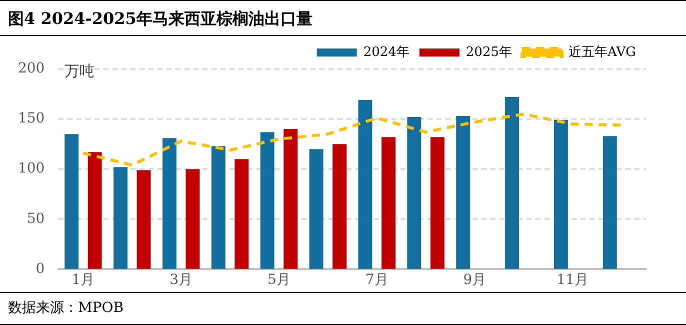 This screenshot has height=325, width=686. I want to click on y-tick-label: 100, so click(31, 168).